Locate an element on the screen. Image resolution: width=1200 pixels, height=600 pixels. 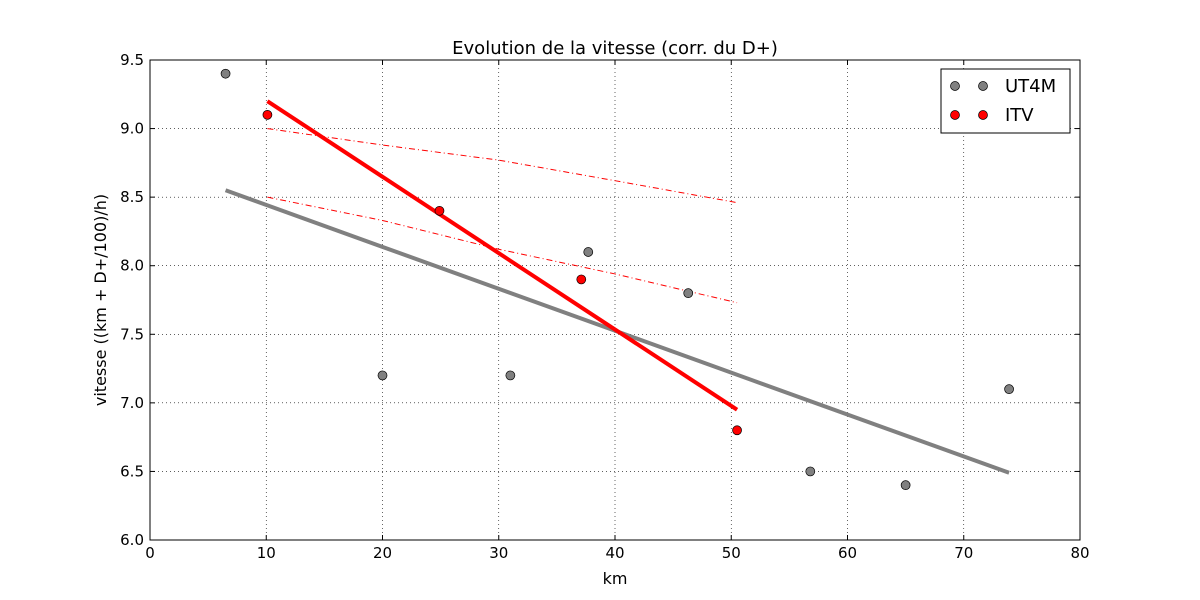
x-axis-label: km is located at coordinates (615, 578).